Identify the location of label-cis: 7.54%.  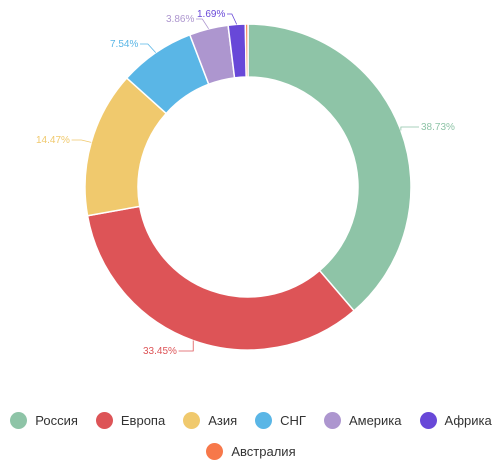
(124, 44).